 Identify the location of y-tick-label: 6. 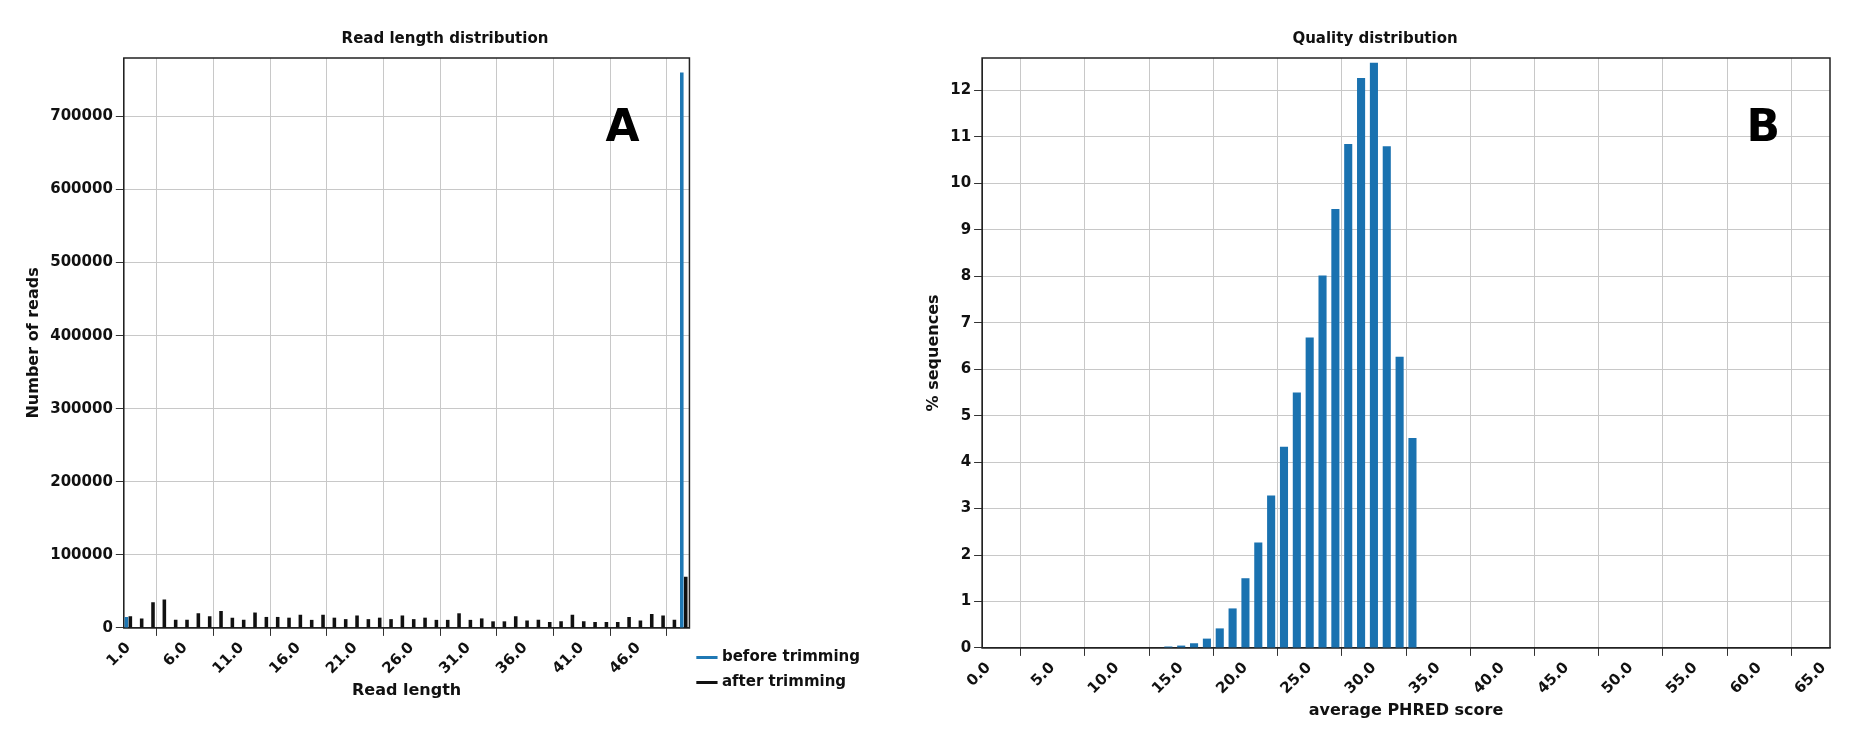
(966, 368).